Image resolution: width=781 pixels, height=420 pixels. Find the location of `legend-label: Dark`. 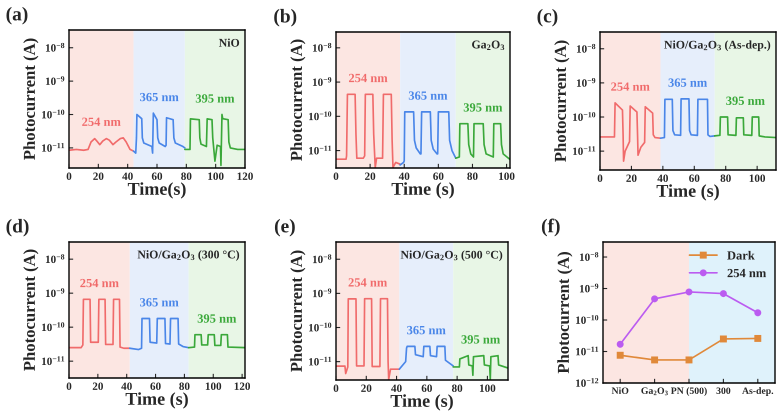

legend-label: Dark is located at coordinates (741, 255).